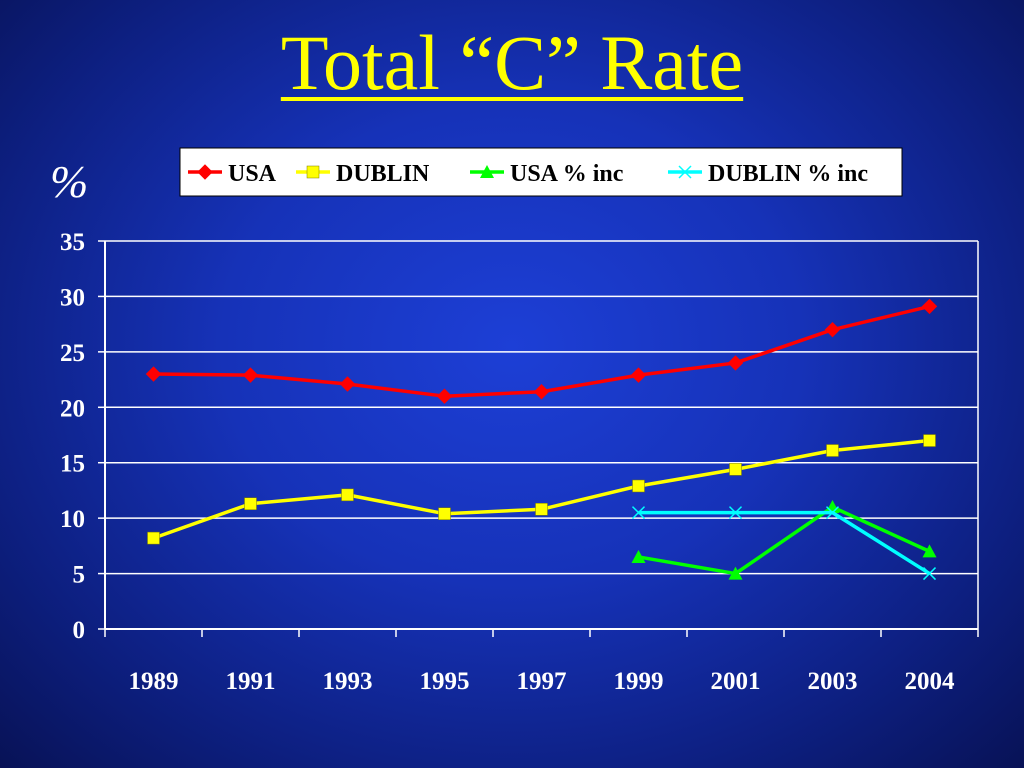 This screenshot has height=768, width=1024. I want to click on y-tick-label: 20, so click(72, 408).